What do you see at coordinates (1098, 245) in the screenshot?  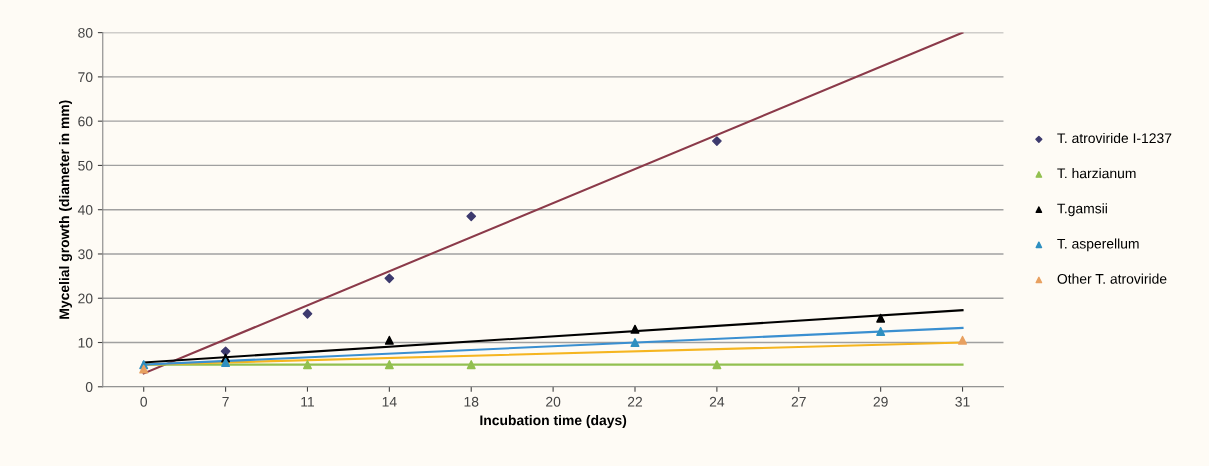 I see `legend-label: T. asperellum` at bounding box center [1098, 245].